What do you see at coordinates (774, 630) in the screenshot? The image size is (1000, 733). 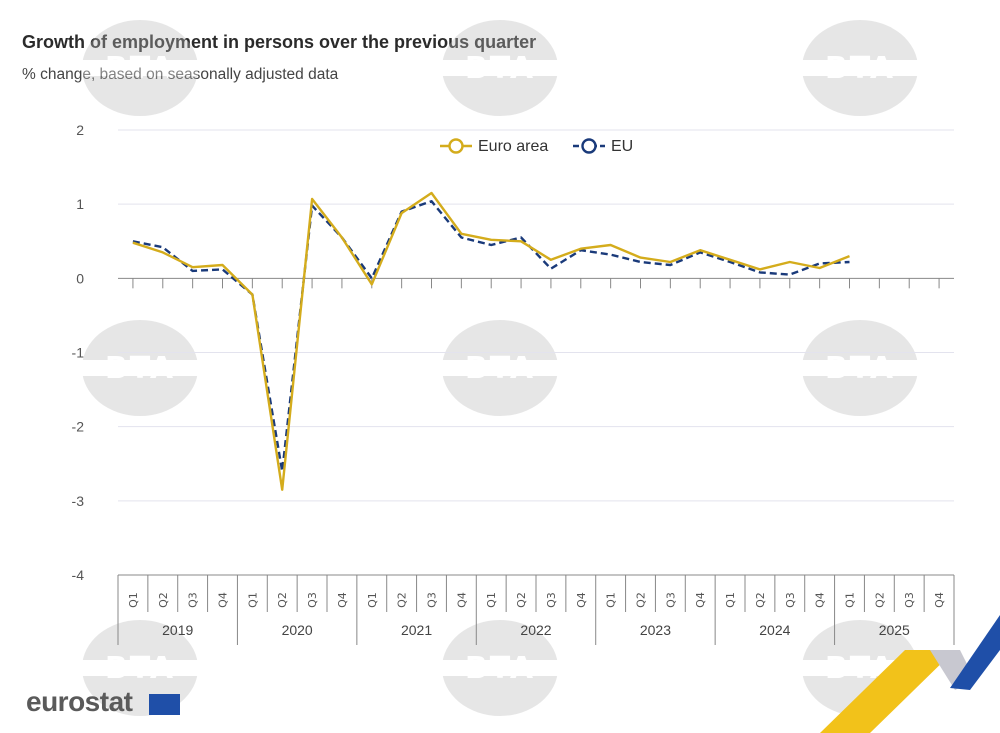 I see `year-tick-label: 2024` at bounding box center [774, 630].